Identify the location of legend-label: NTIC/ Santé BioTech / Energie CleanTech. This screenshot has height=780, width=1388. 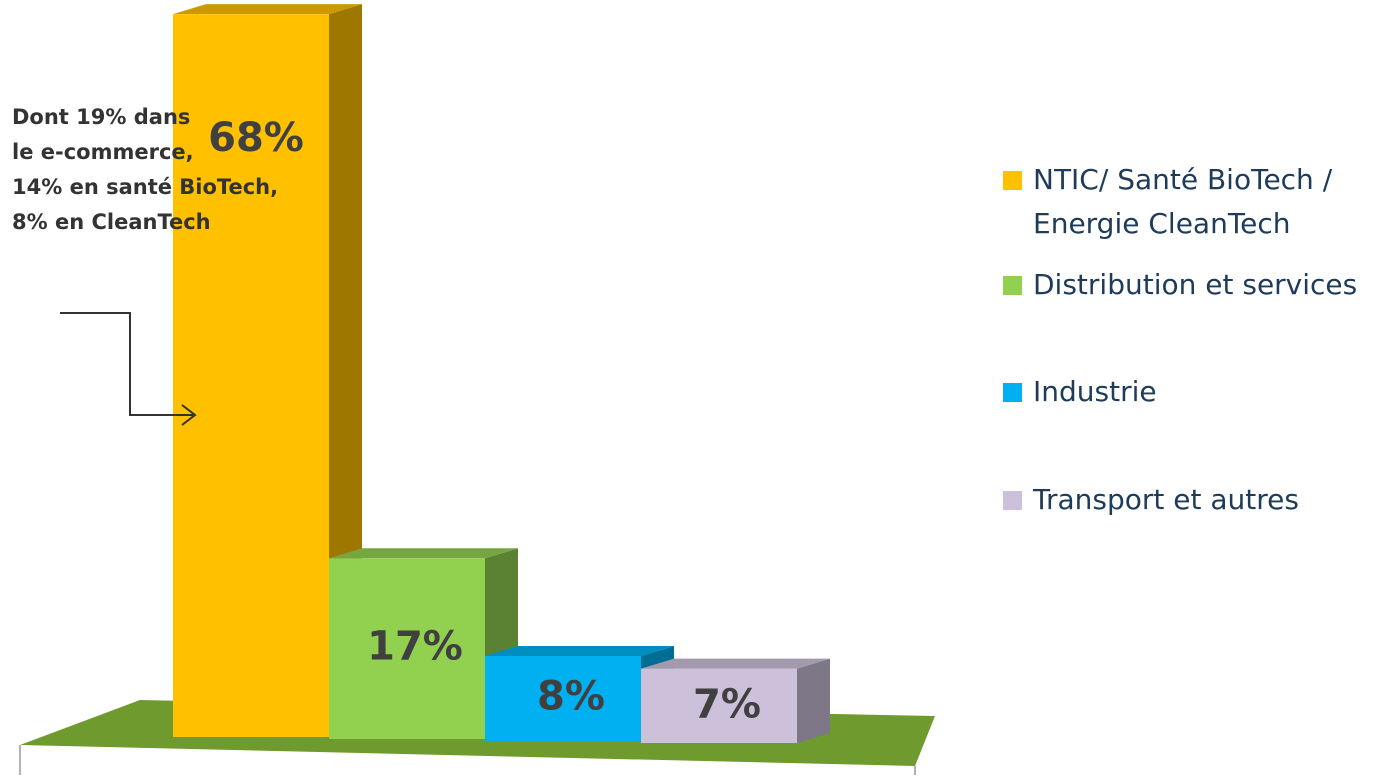
(1183, 201).